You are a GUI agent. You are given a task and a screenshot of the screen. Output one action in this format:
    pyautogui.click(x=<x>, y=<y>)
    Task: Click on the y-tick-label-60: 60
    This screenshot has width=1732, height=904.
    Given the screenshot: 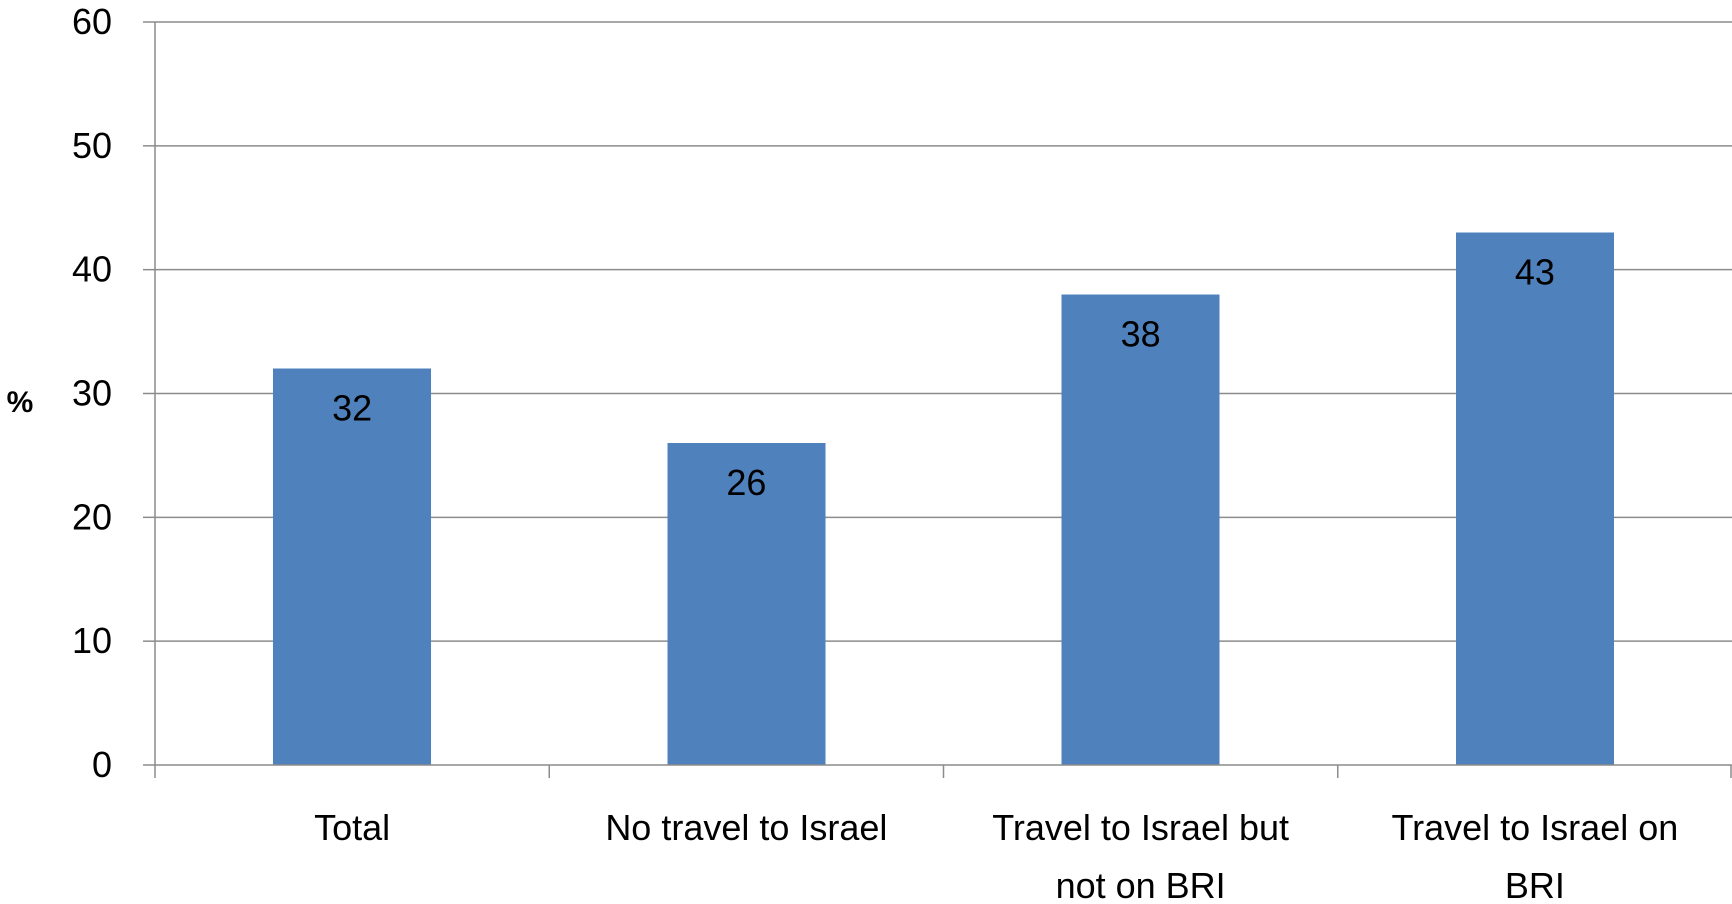 What is the action you would take?
    pyautogui.click(x=92, y=21)
    